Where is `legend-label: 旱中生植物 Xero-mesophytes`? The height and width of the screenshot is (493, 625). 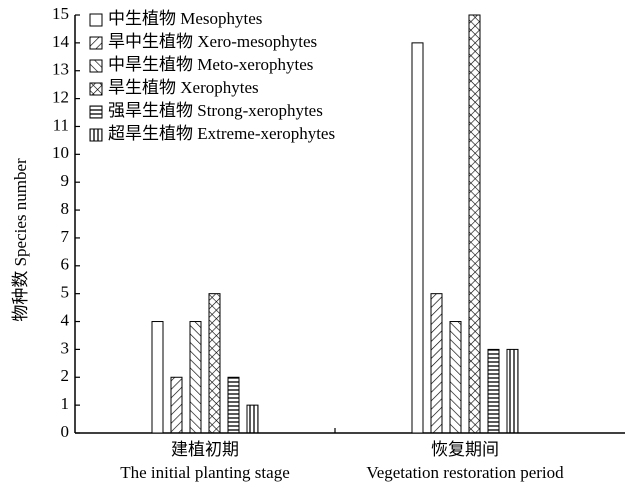
legend-label: 旱中生植物 Xero-mesophytes is located at coordinates (212, 41).